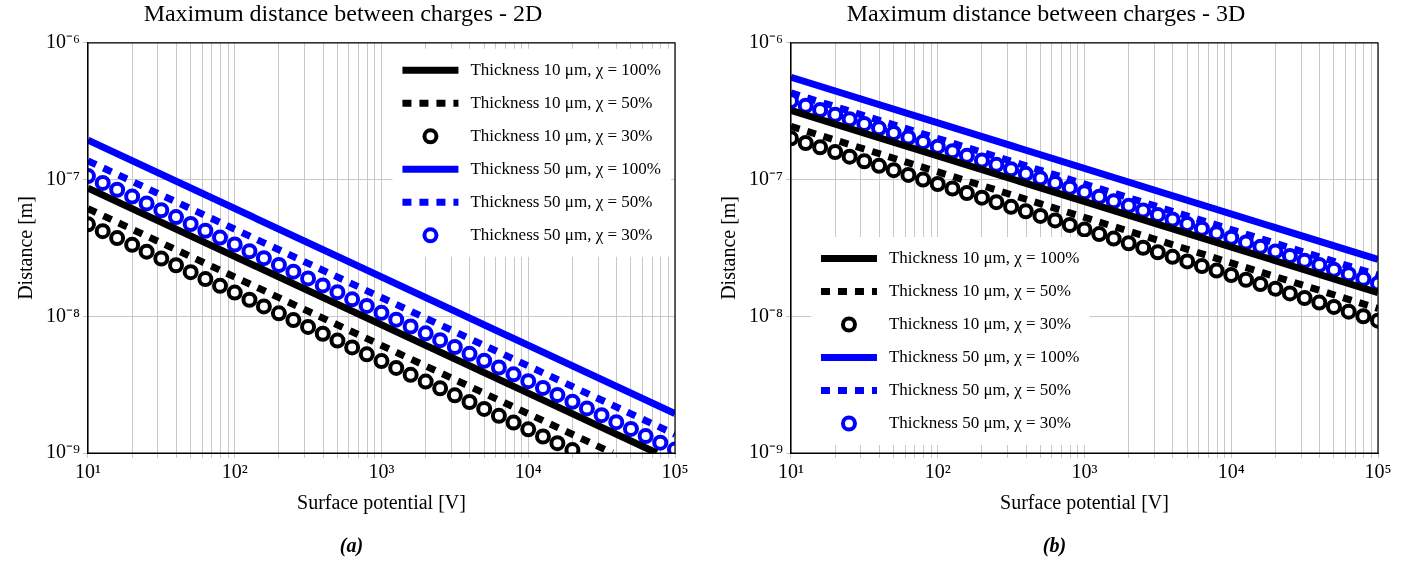 The image size is (1407, 588). What do you see at coordinates (351, 545) in the screenshot?
I see `text: (a)` at bounding box center [351, 545].